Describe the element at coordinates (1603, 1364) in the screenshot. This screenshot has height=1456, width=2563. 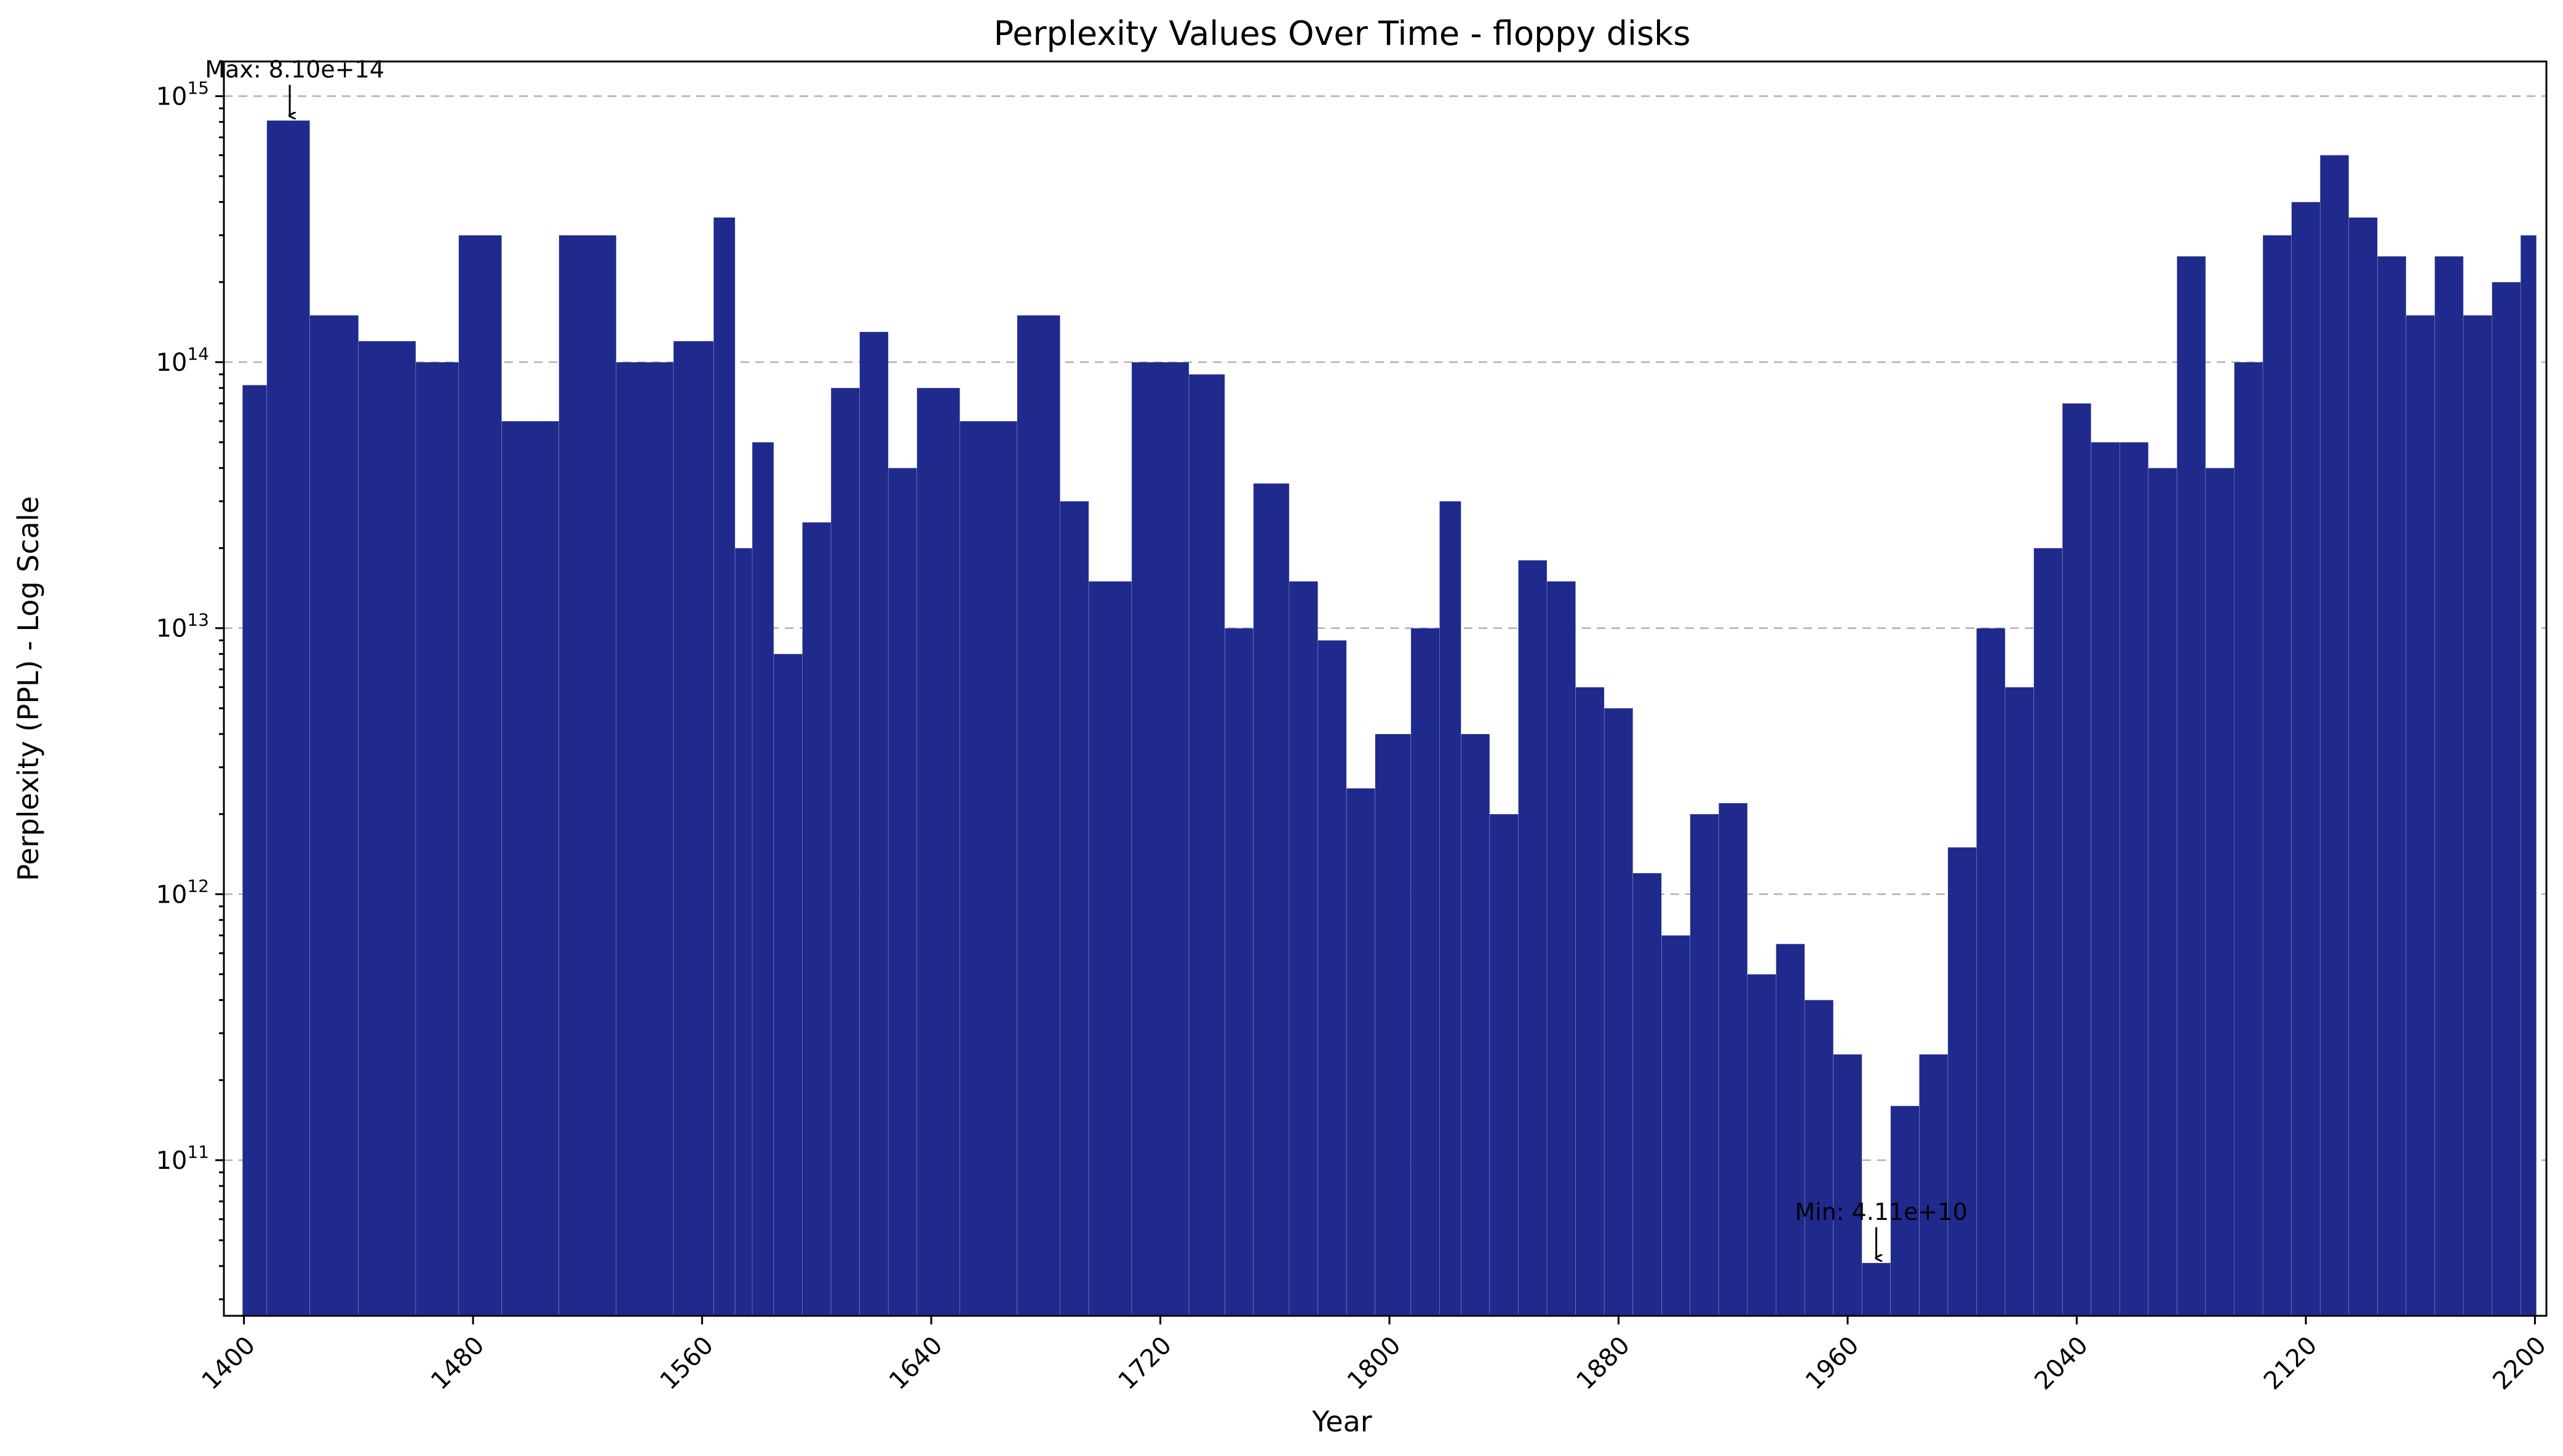
I see `x-tick-label-1880: 1880` at that location.